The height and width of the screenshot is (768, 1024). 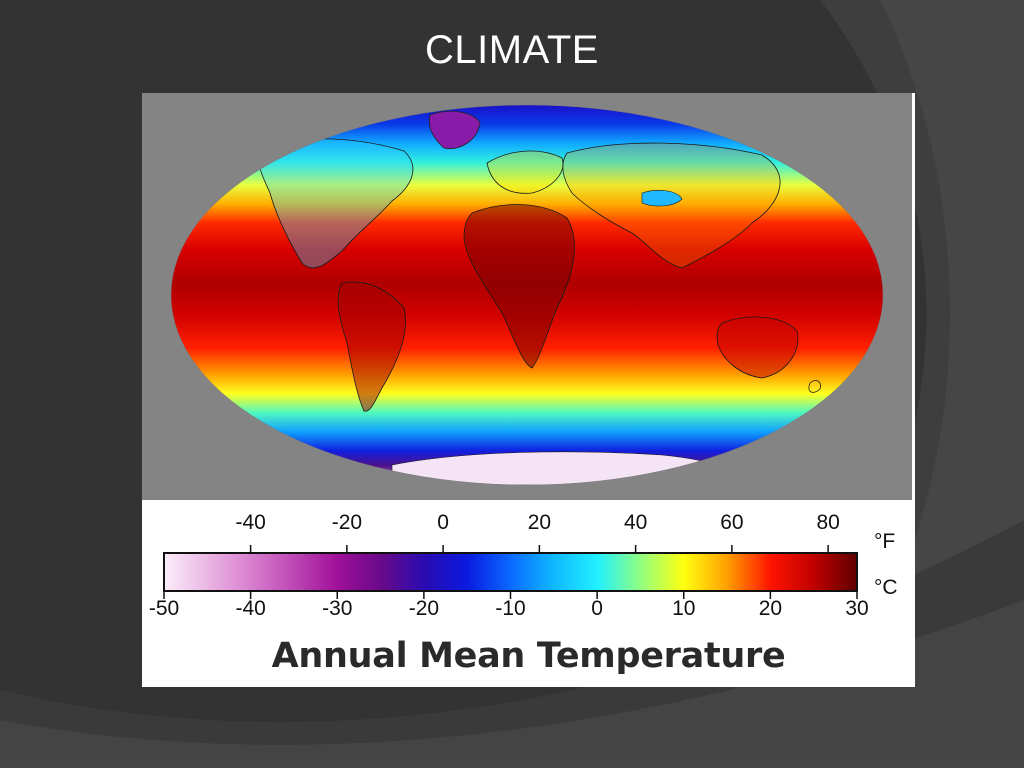 I want to click on fahrenheit-tick-label: -40, so click(x=250, y=522).